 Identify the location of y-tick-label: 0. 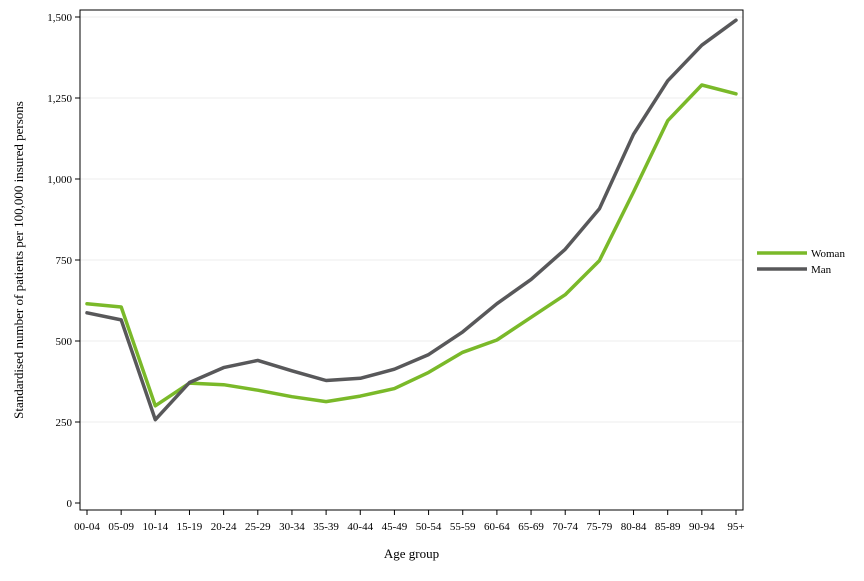
(70, 504).